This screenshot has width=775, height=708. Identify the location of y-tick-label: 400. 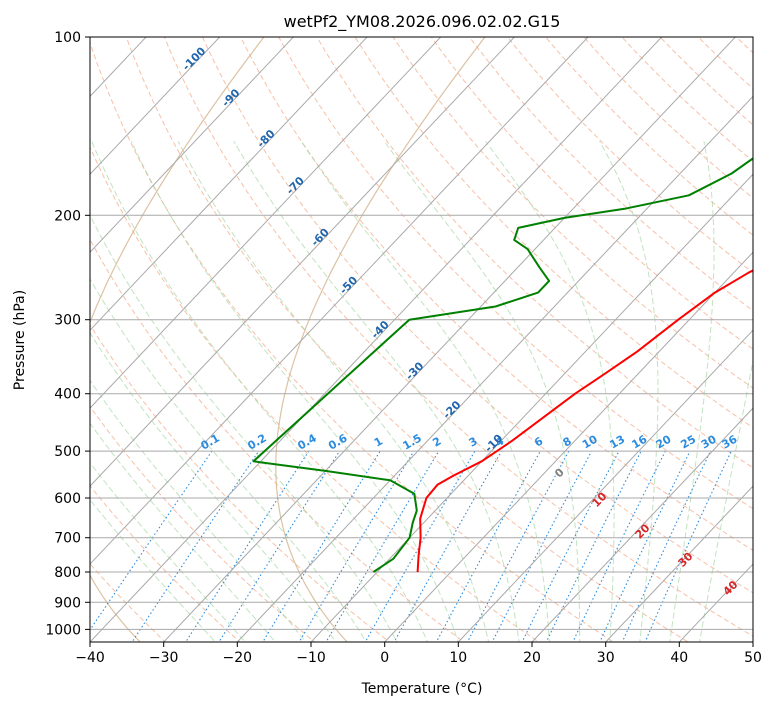
(67, 395).